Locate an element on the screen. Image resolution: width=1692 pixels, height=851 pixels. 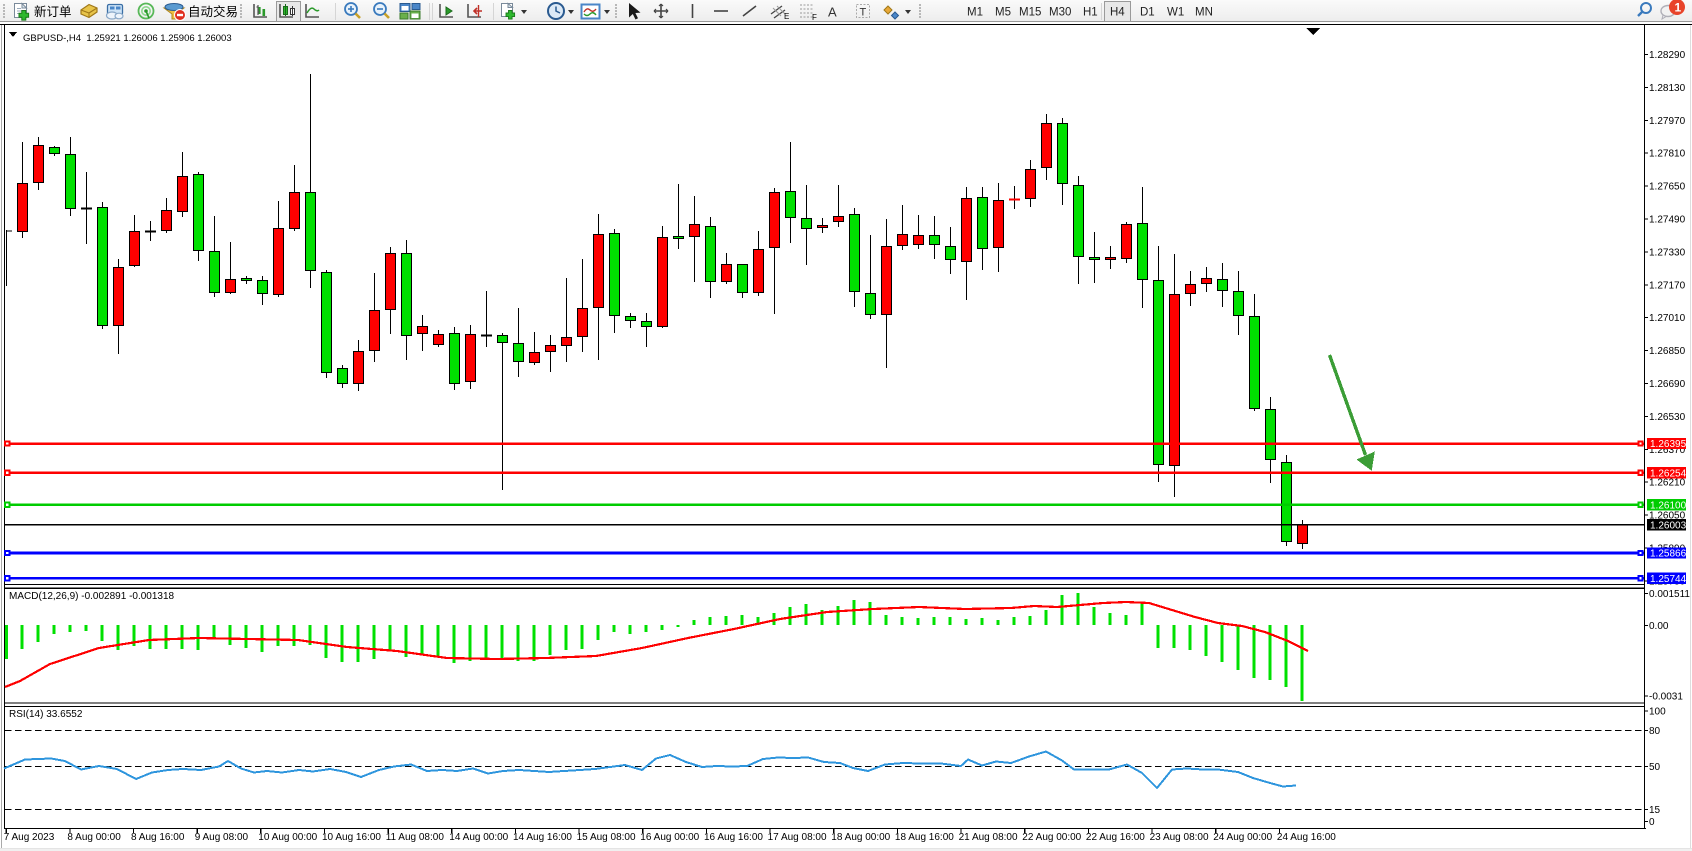
svg-text: 1.27650 is located at coordinates (1667, 187).